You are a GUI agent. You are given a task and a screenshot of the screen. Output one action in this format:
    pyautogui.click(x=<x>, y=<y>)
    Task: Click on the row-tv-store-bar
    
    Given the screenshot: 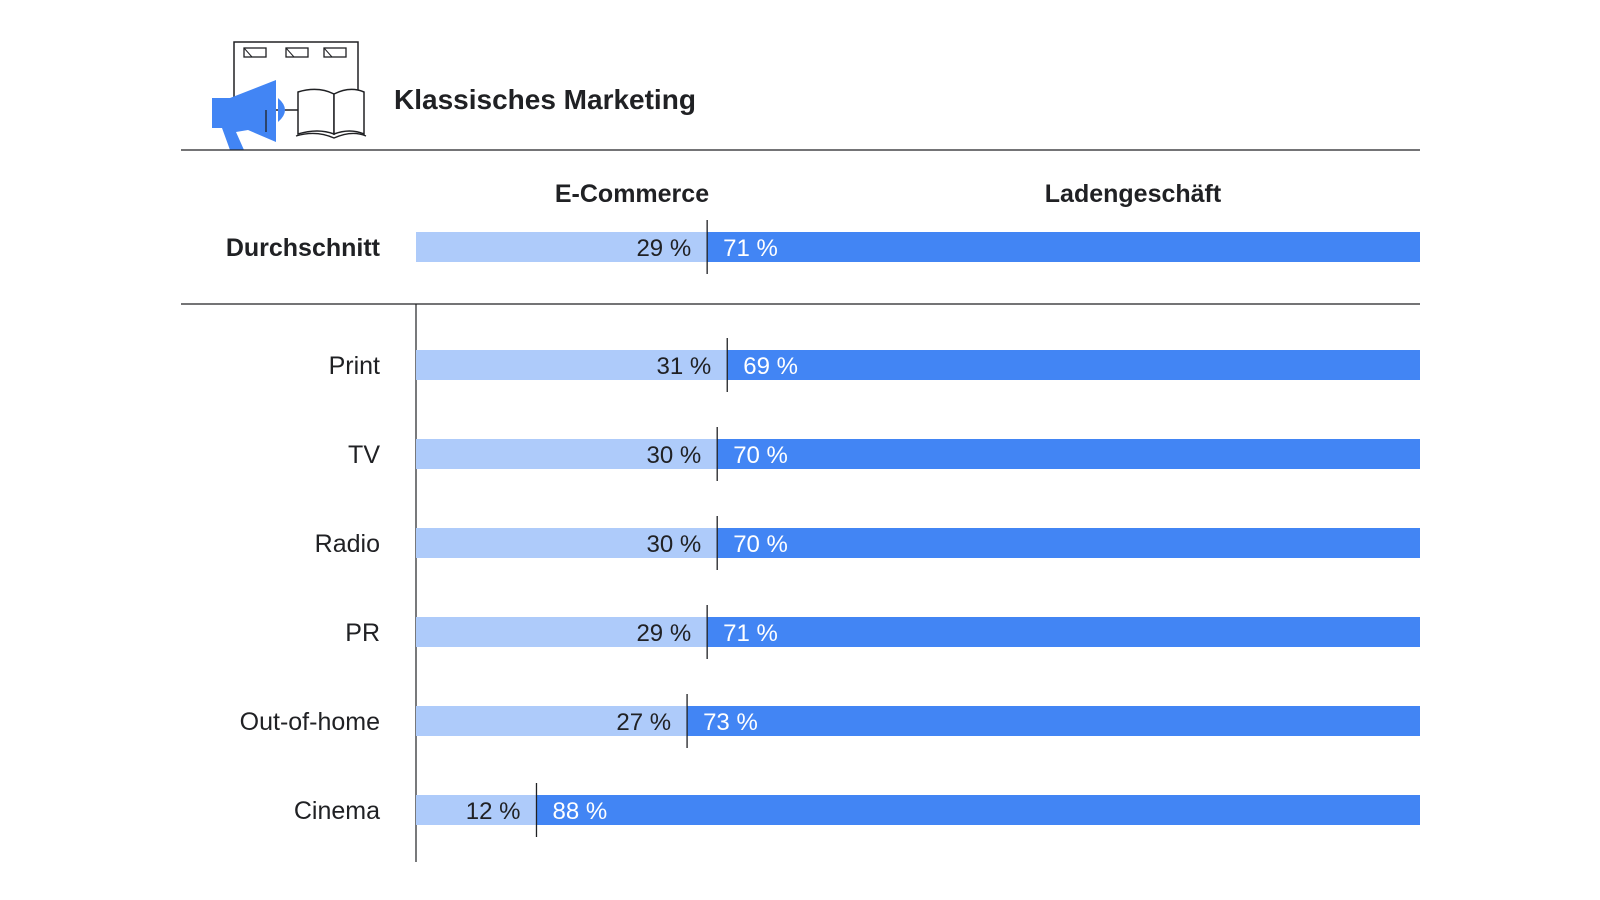 What is the action you would take?
    pyautogui.click(x=1068, y=454)
    